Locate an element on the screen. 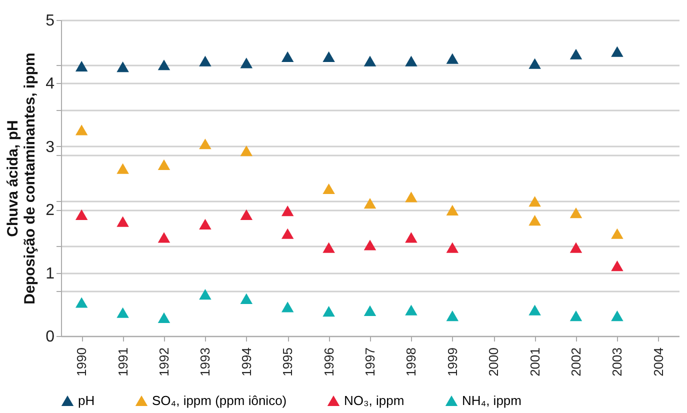 This screenshot has width=687, height=413. legend-label: NH₄, ippm is located at coordinates (492, 400).